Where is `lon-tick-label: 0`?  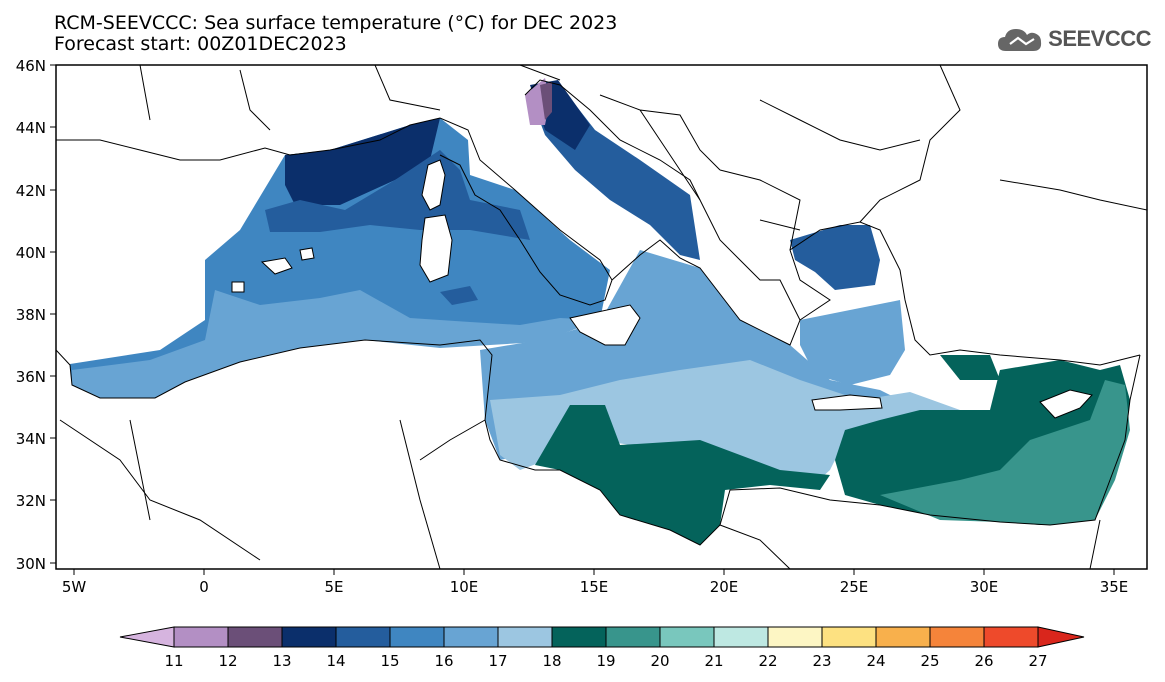
lon-tick-label: 0 is located at coordinates (204, 587).